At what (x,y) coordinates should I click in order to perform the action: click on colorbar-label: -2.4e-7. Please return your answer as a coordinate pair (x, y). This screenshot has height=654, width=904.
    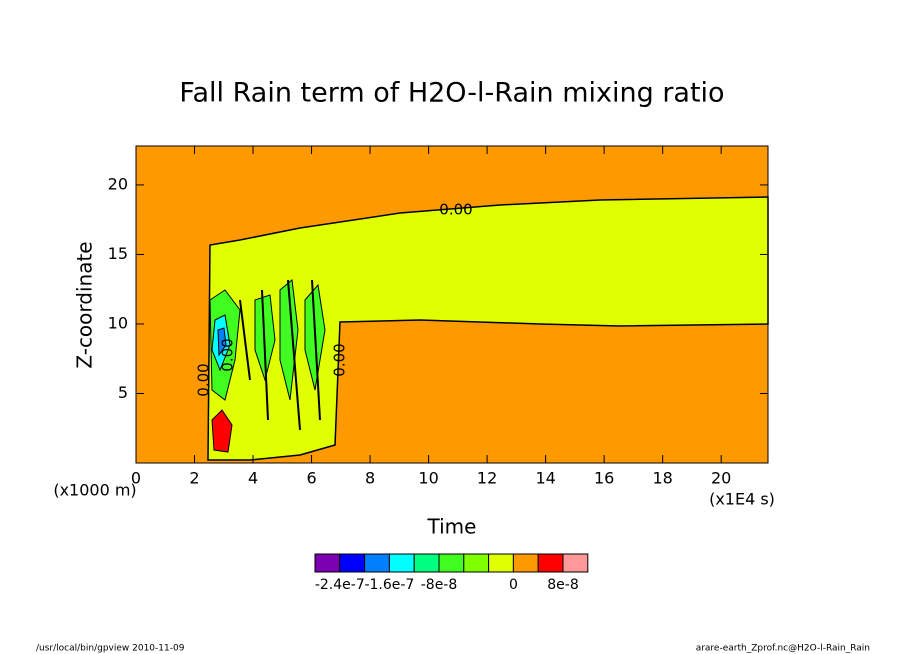
    Looking at the image, I should click on (340, 585).